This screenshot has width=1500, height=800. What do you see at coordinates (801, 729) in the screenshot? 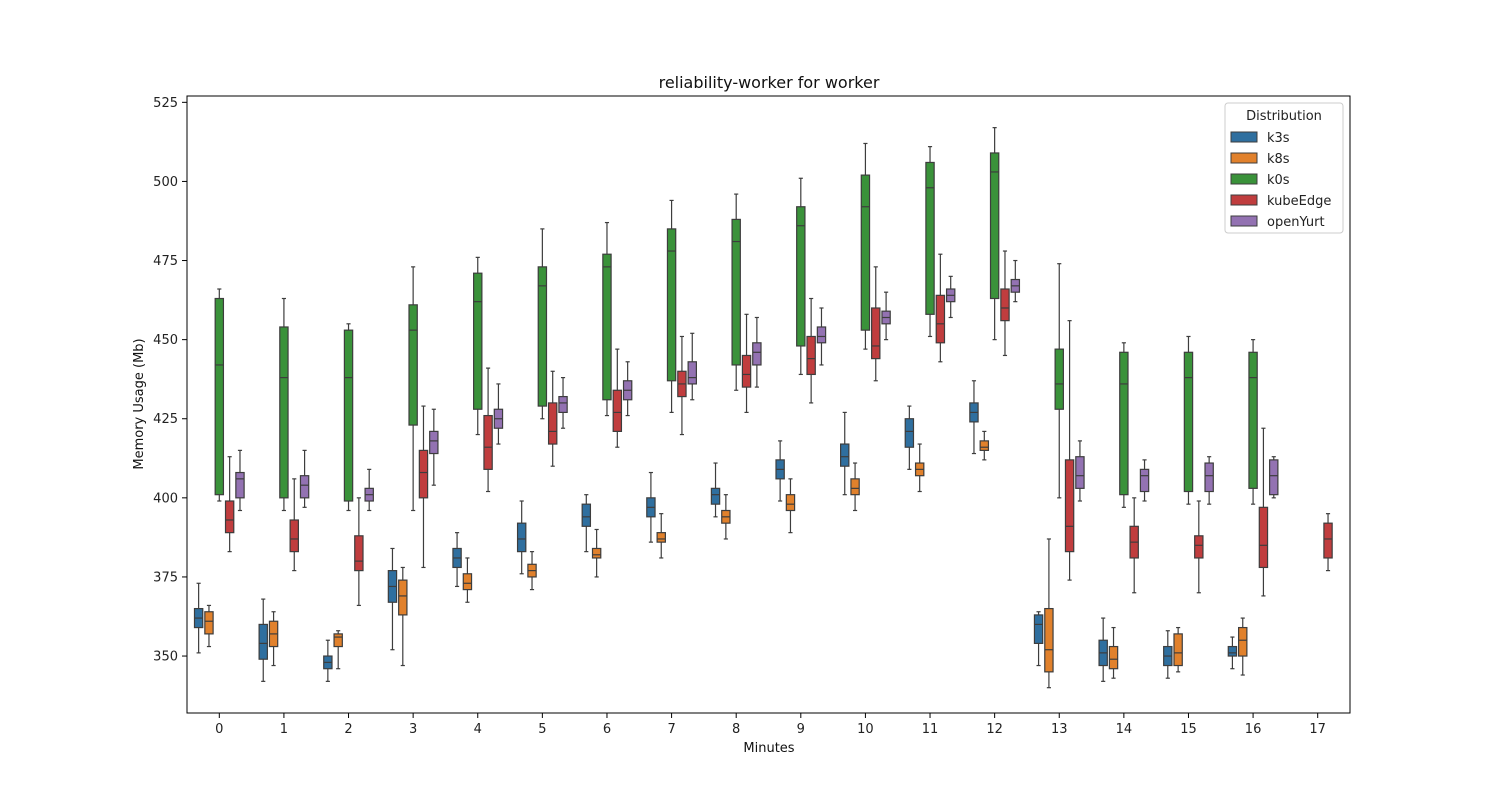
I see `x-tick-label: 9` at bounding box center [801, 729].